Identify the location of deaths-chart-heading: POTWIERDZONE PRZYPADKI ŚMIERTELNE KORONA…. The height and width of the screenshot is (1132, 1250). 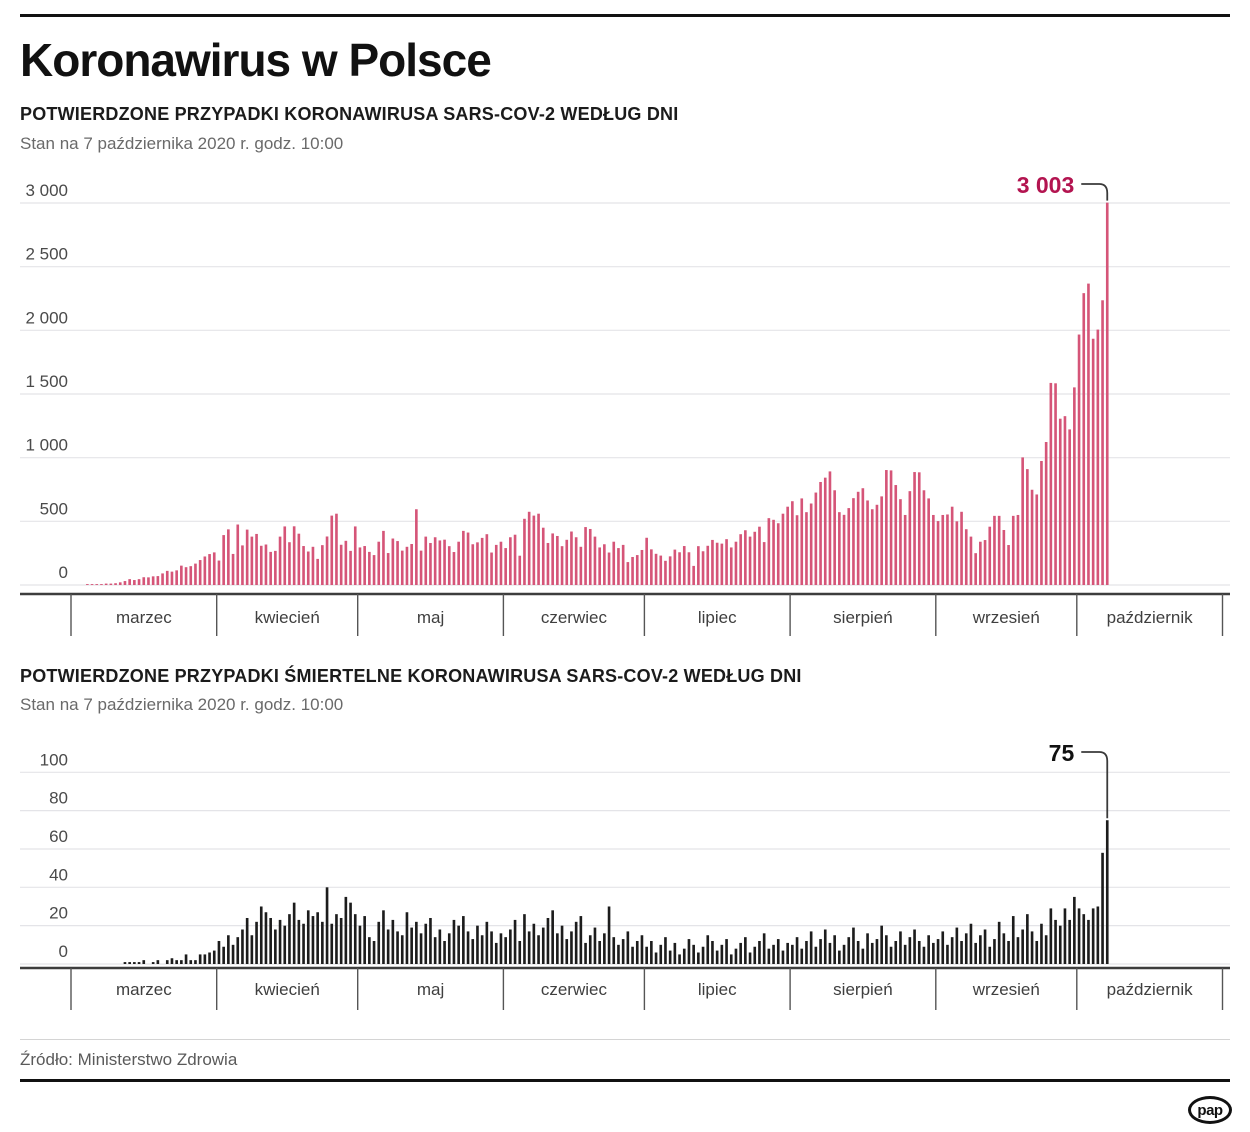
(411, 676).